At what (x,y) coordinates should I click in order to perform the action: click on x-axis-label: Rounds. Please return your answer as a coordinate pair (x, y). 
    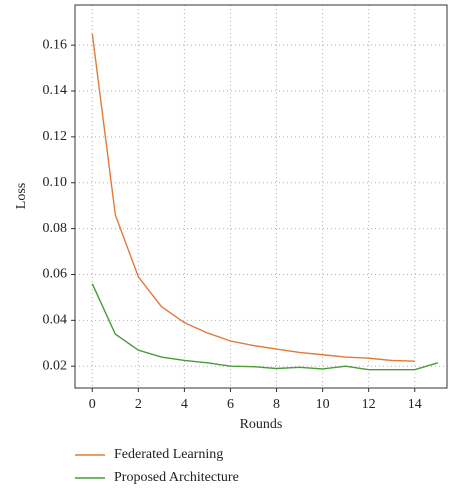
    Looking at the image, I should click on (261, 424).